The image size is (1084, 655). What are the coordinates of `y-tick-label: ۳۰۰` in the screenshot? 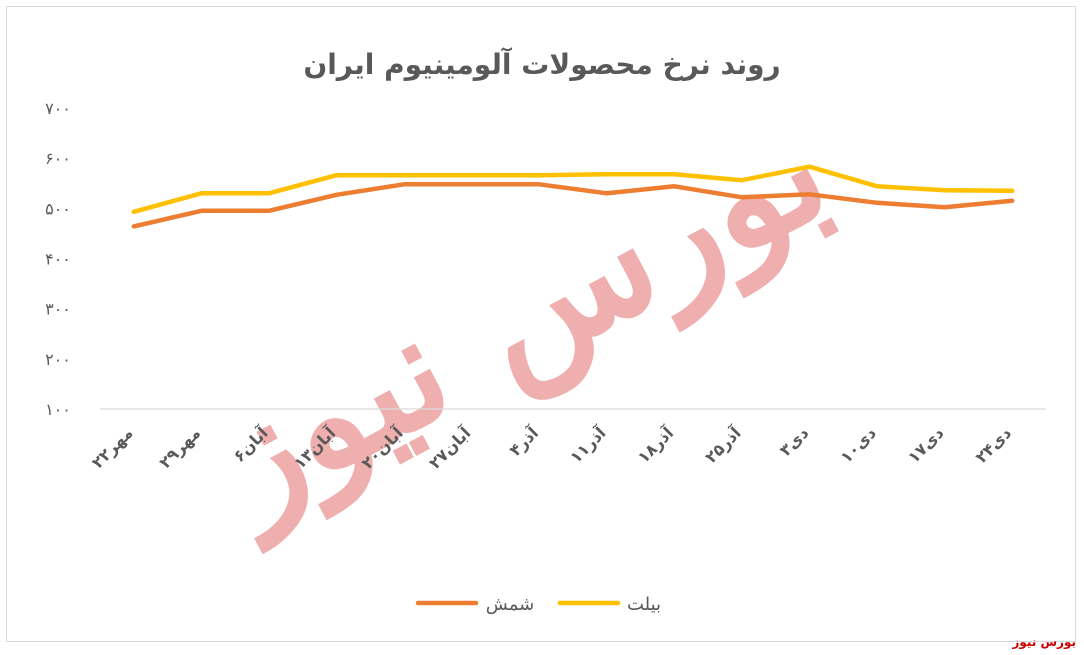 It's located at (58, 309).